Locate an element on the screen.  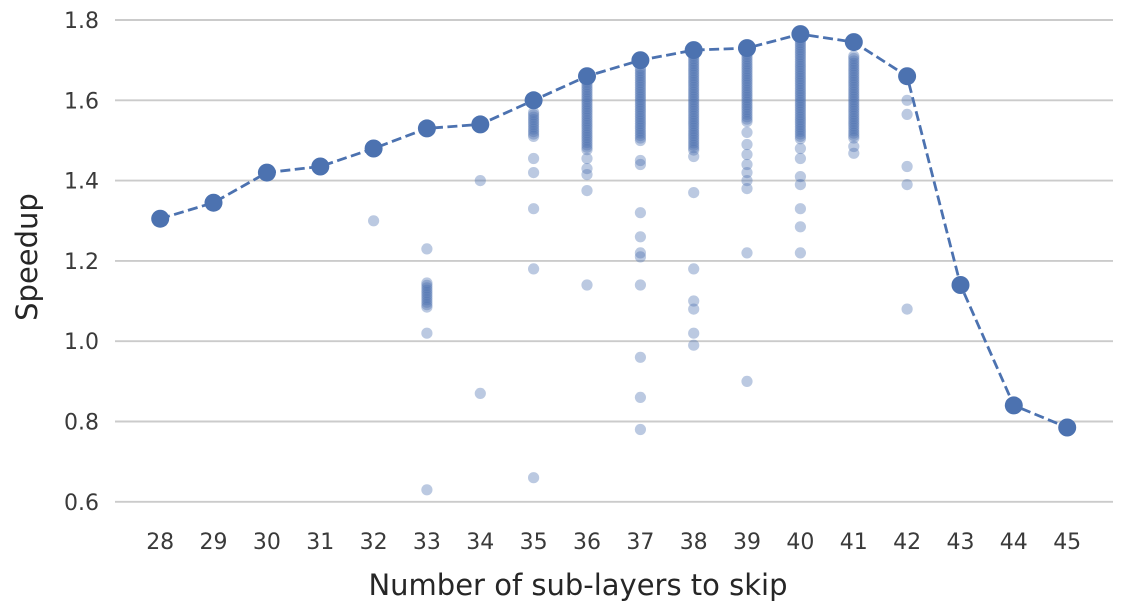
x-tick-label-31: 31 is located at coordinates (320, 542).